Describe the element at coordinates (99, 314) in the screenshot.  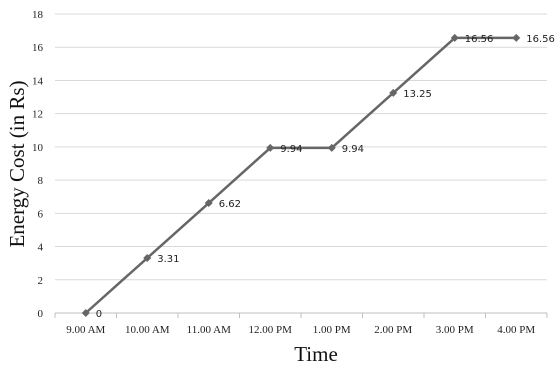
I see `data-label: 0` at that location.